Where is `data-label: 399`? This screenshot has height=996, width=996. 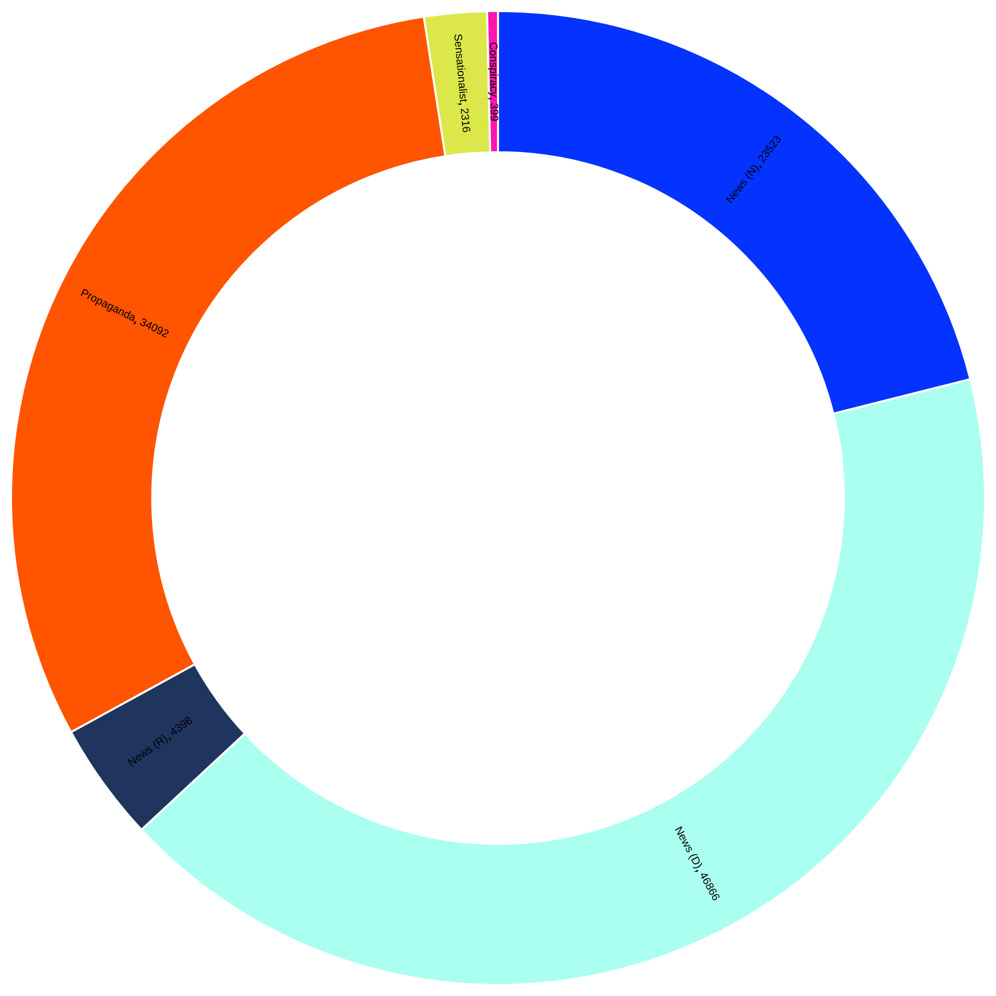
data-label: 399 is located at coordinates (494, 112).